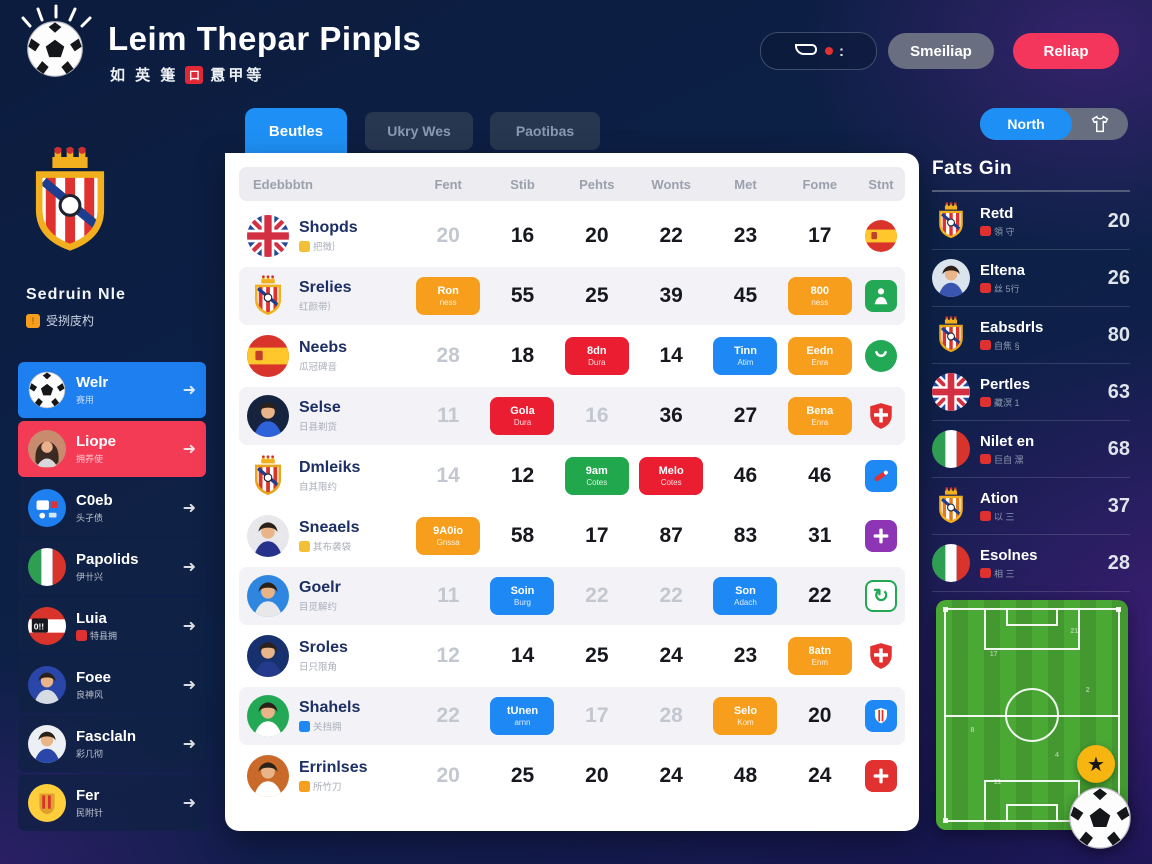  What do you see at coordinates (1031, 335) in the screenshot?
I see `ranking-item: Eabsdrls 自焦 § 80` at bounding box center [1031, 335].